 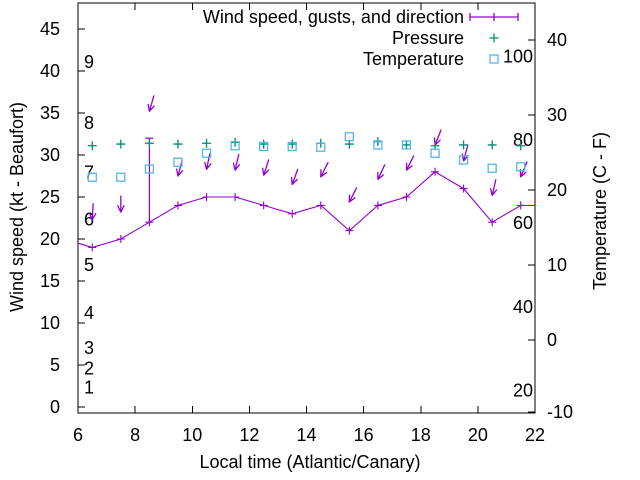 What do you see at coordinates (494, 59) in the screenshot?
I see `legend-temperature-square-icon` at bounding box center [494, 59].